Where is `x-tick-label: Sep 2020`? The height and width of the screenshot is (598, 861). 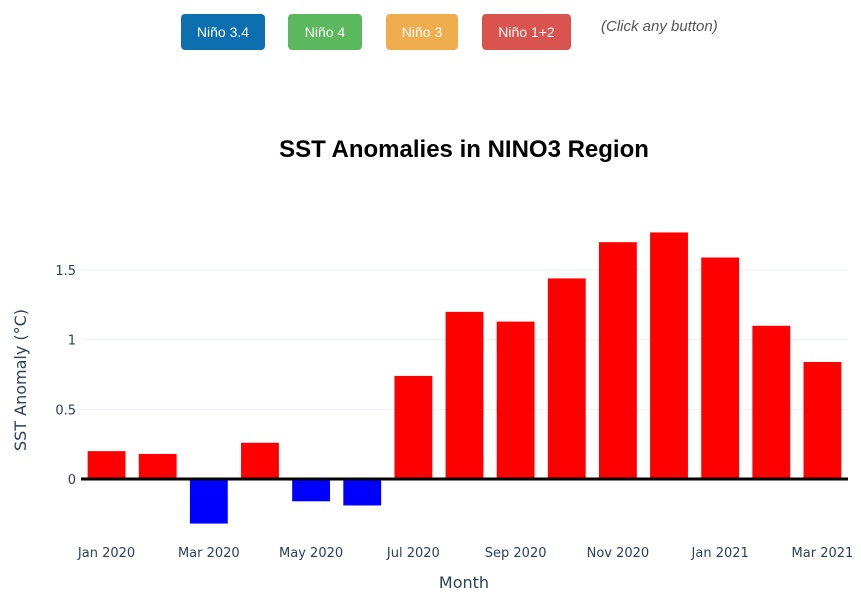 x-tick-label: Sep 2020 is located at coordinates (516, 553).